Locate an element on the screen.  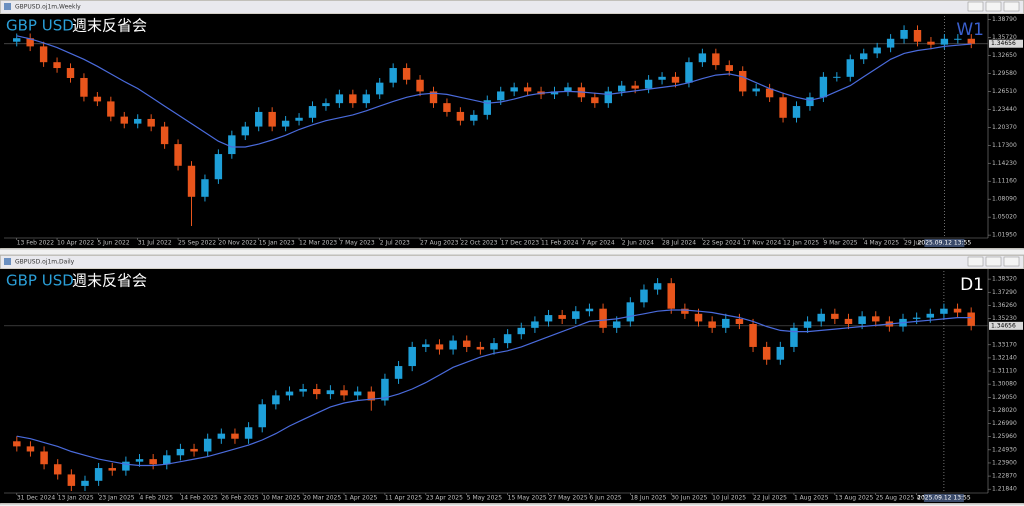
y-tick-label: 1.35230 is located at coordinates (1004, 318).